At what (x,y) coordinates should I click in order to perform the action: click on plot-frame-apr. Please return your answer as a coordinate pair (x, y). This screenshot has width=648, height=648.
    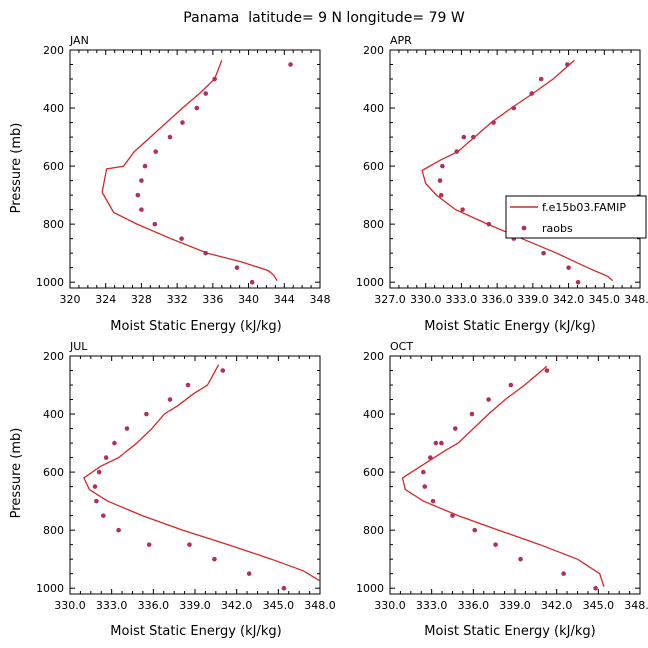
    Looking at the image, I should click on (515, 169).